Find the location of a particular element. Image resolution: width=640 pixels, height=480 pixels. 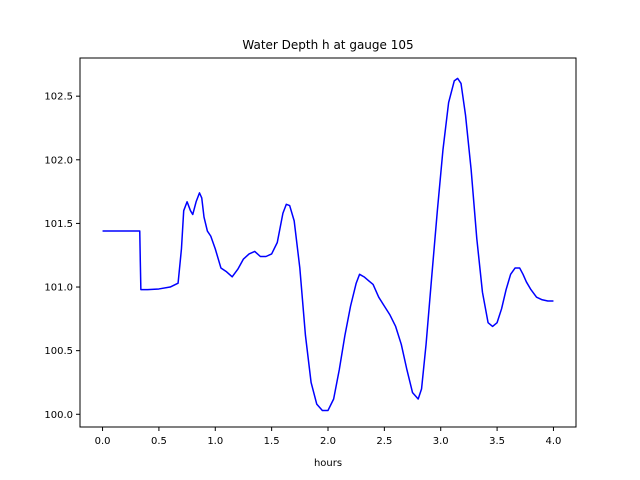

y-tick-label: 100.0 is located at coordinates (58, 415).